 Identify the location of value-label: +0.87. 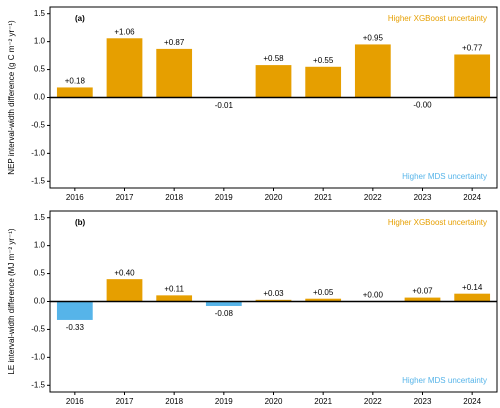
(174, 42).